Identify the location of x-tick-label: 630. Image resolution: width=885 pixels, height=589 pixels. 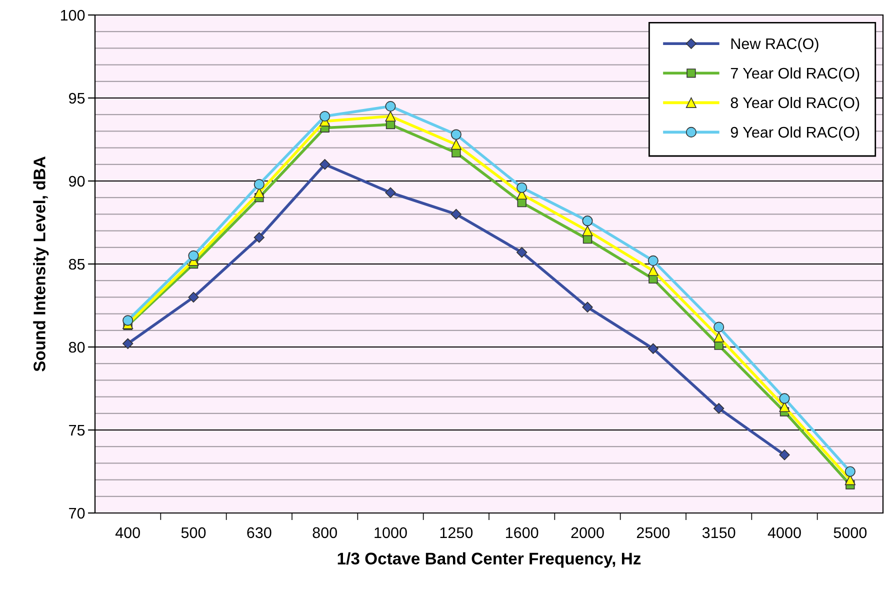
(259, 532).